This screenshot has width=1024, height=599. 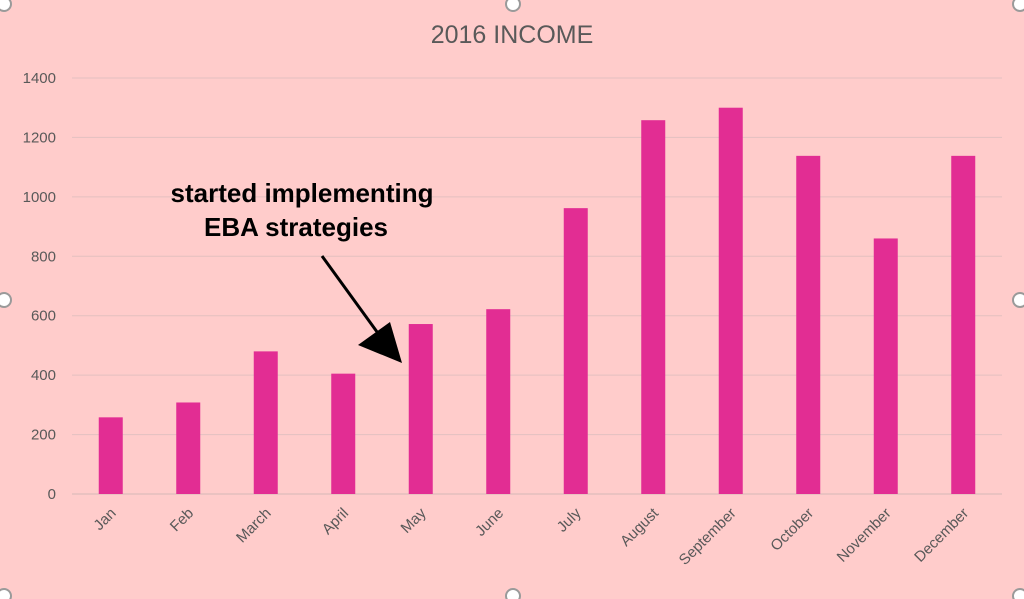 What do you see at coordinates (39, 197) in the screenshot?
I see `y-tick-label: 1000` at bounding box center [39, 197].